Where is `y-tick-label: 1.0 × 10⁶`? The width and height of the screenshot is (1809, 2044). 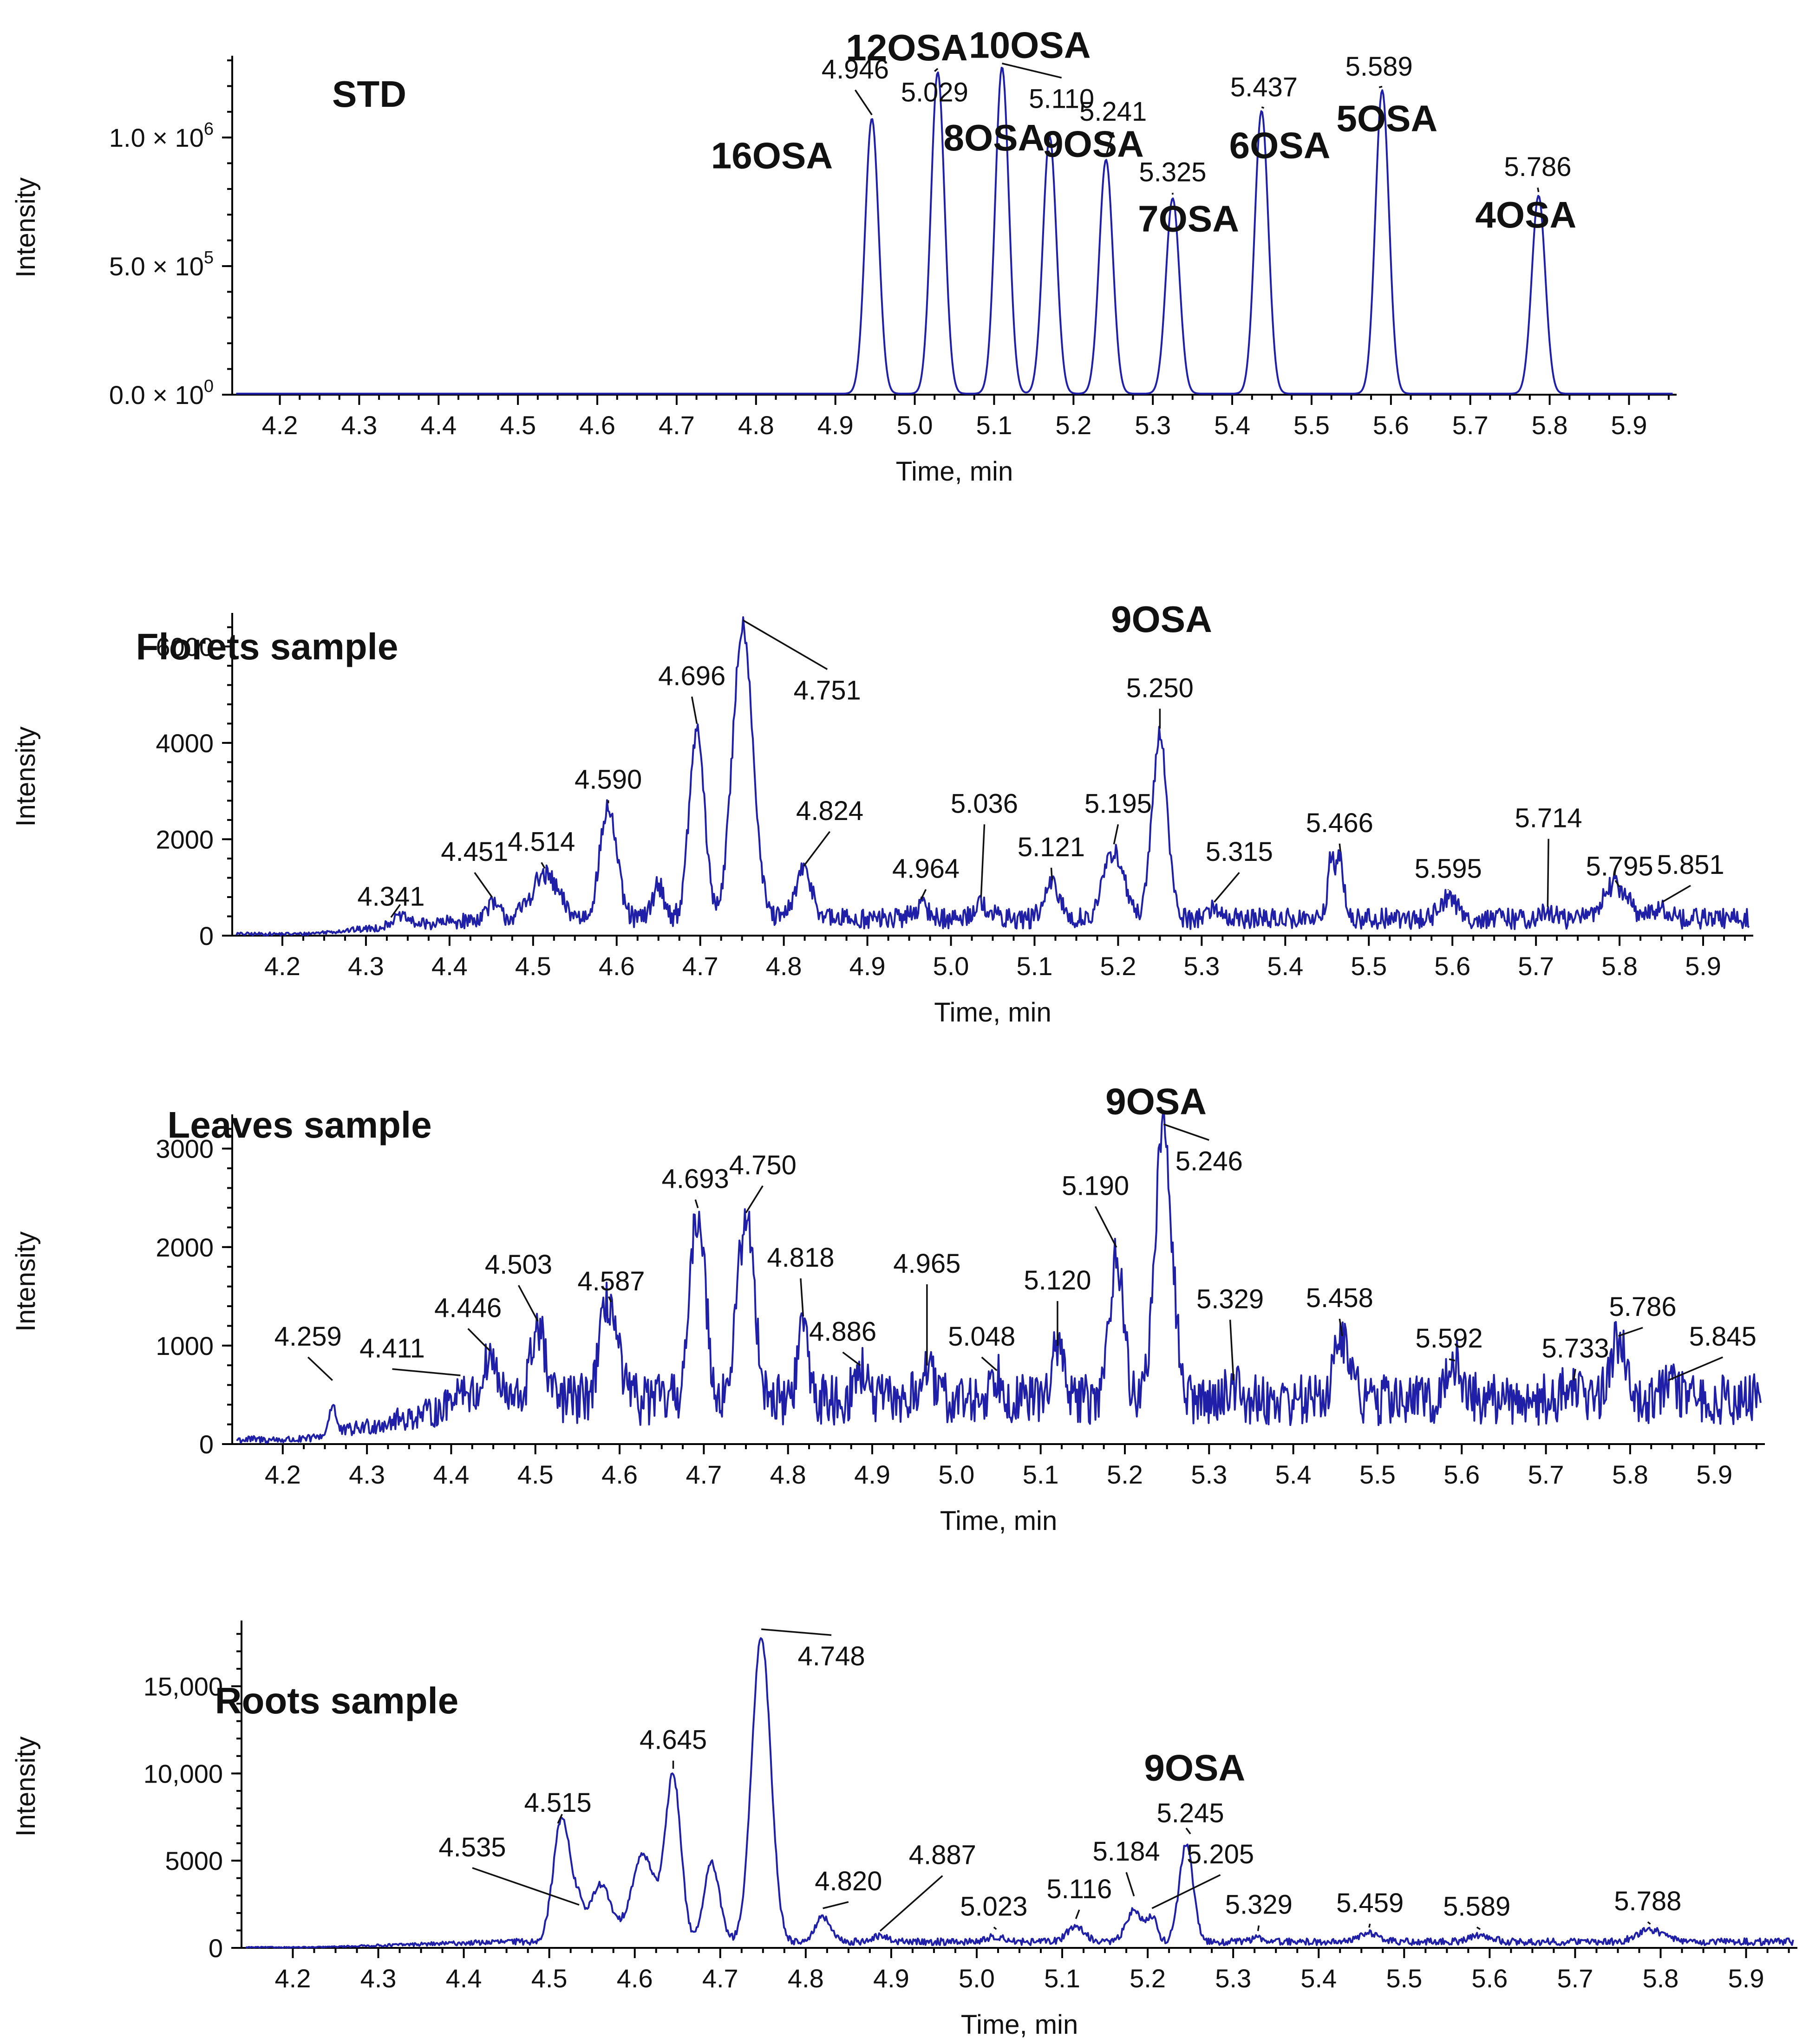 y-tick-label: 1.0 × 10⁶ is located at coordinates (161, 135).